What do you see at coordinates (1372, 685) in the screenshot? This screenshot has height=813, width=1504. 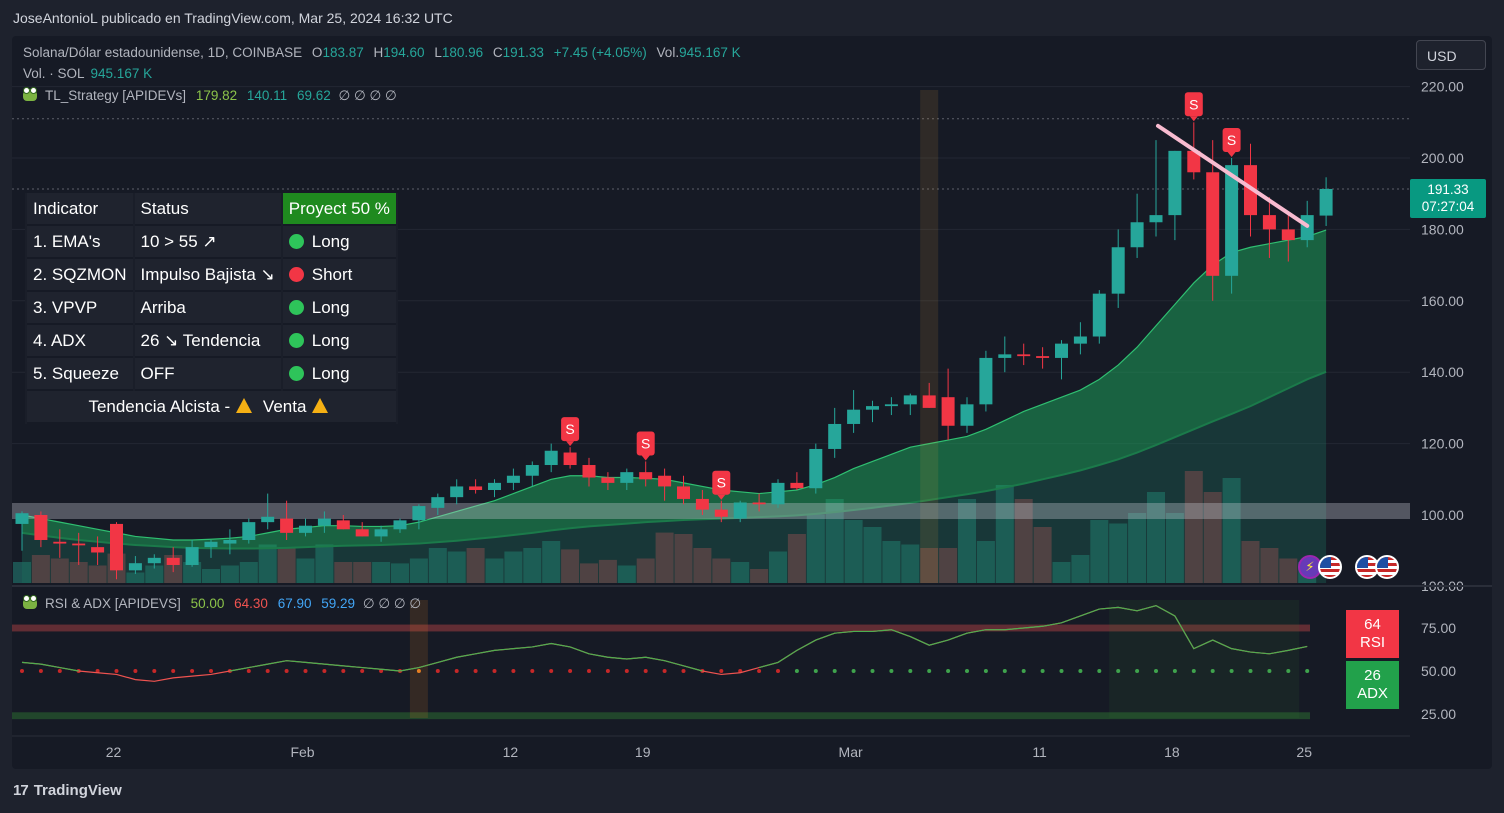 I see `adx-value-tag: 26 ADX` at bounding box center [1372, 685].